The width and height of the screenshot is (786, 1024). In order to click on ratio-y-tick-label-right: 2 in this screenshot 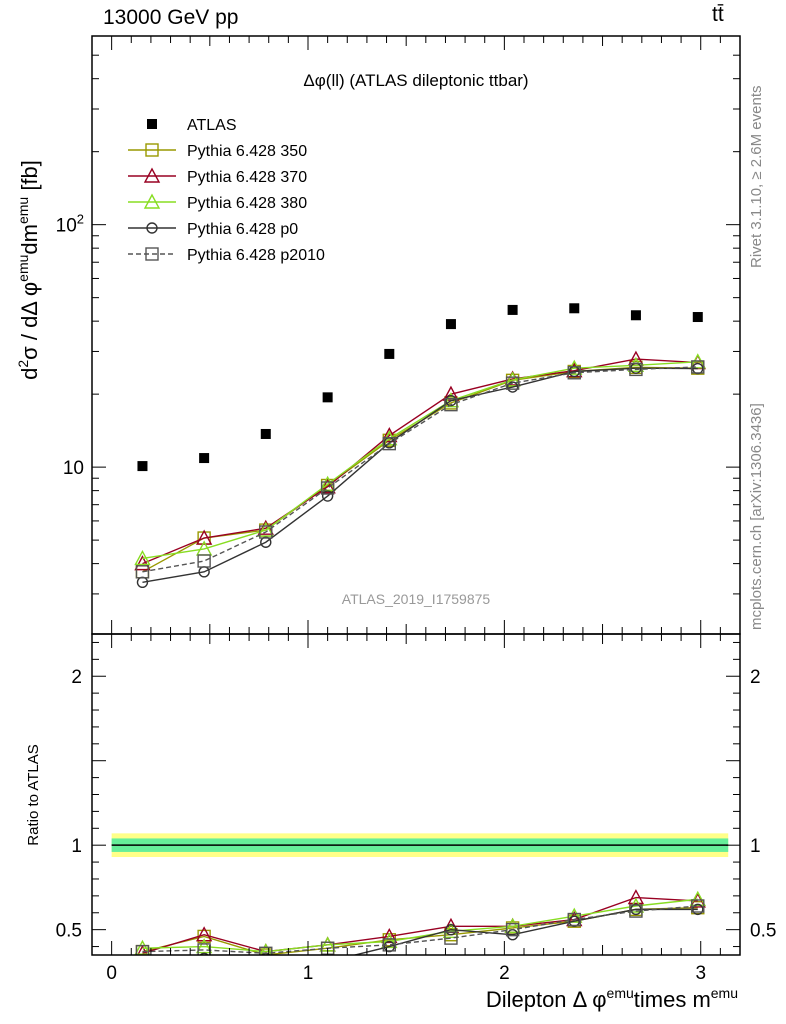, I will do `click(755, 677)`.